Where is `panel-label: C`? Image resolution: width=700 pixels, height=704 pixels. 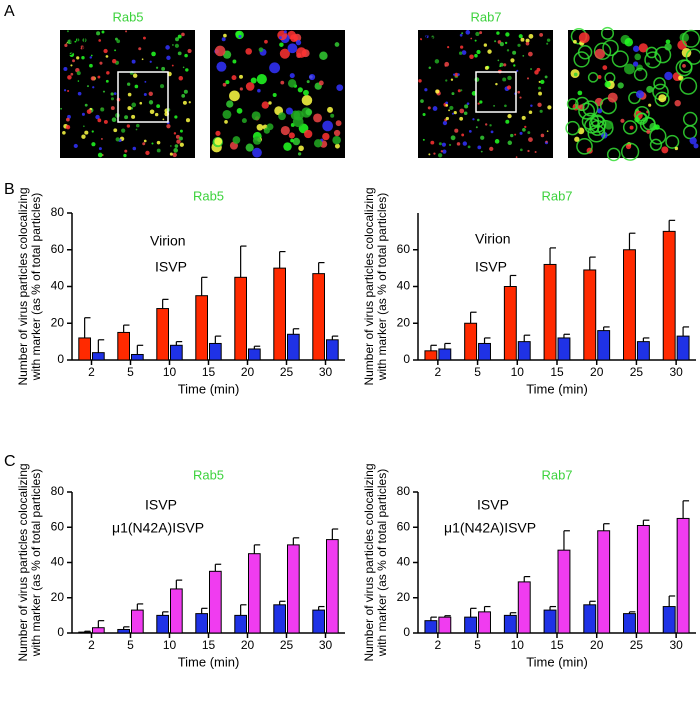
panel-label: C is located at coordinates (10, 461).